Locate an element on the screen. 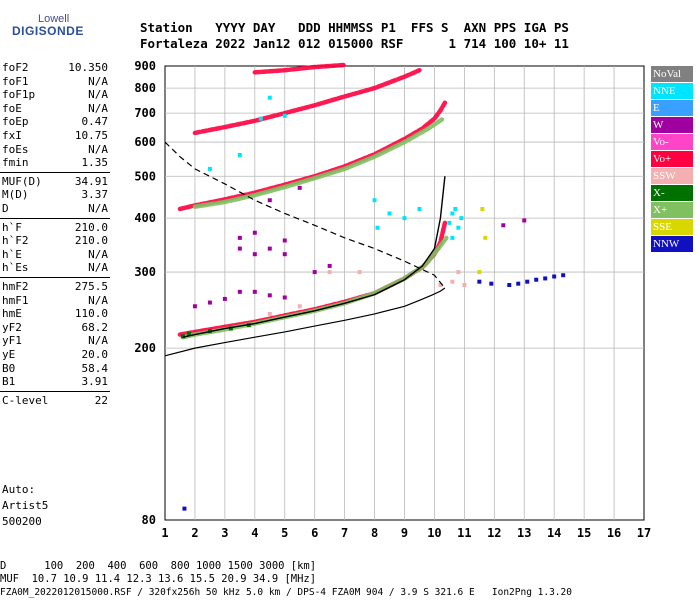 The image size is (700, 600). param-value: 210.0 is located at coordinates (91, 241).